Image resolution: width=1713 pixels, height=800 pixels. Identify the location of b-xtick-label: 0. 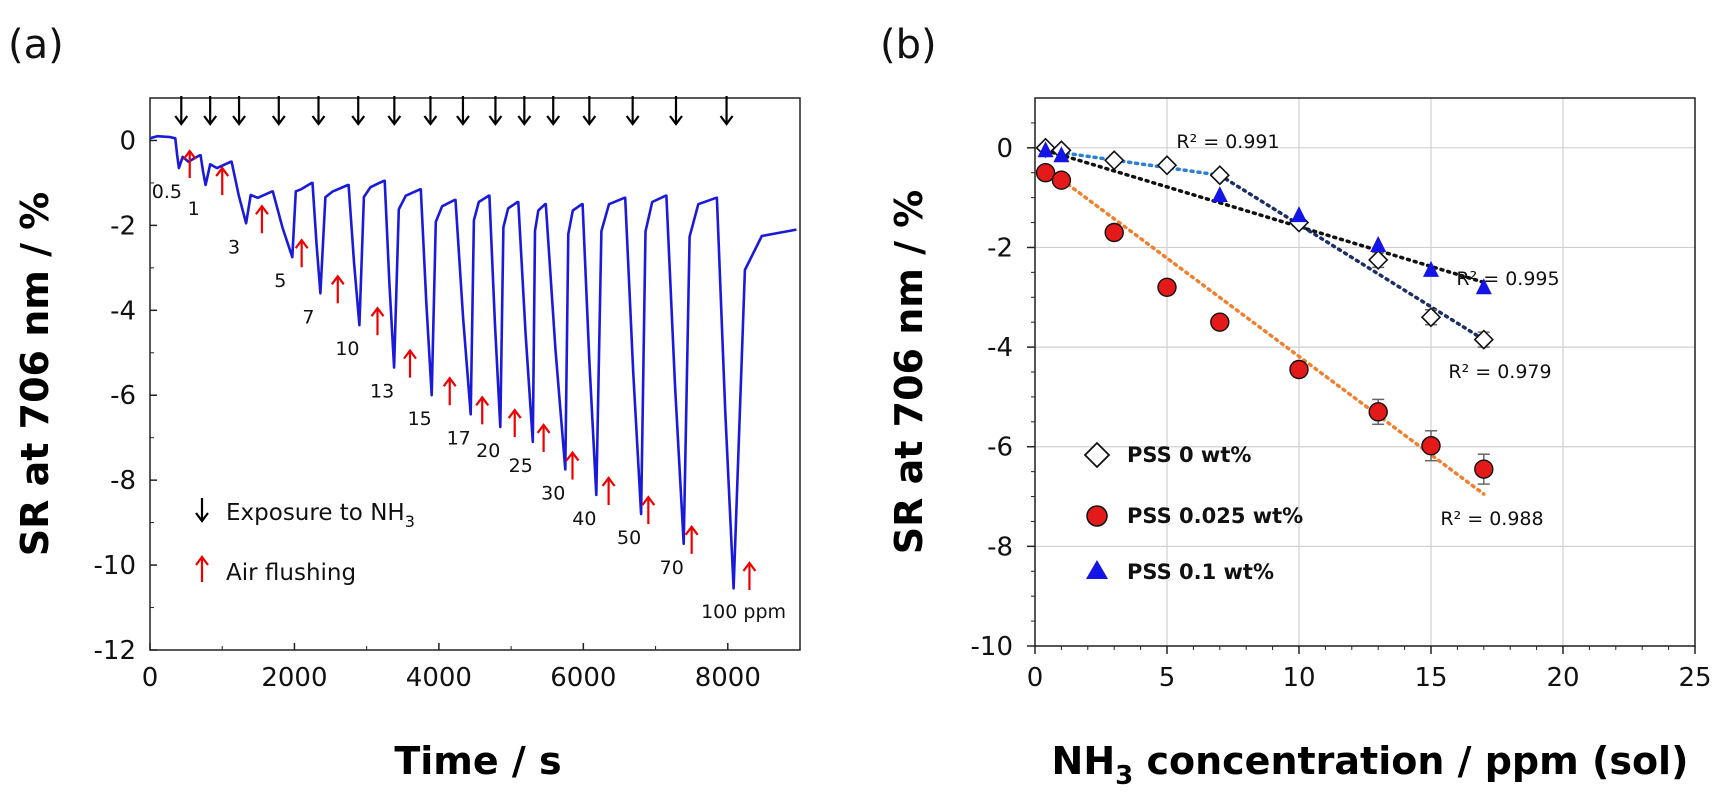
(1035, 678).